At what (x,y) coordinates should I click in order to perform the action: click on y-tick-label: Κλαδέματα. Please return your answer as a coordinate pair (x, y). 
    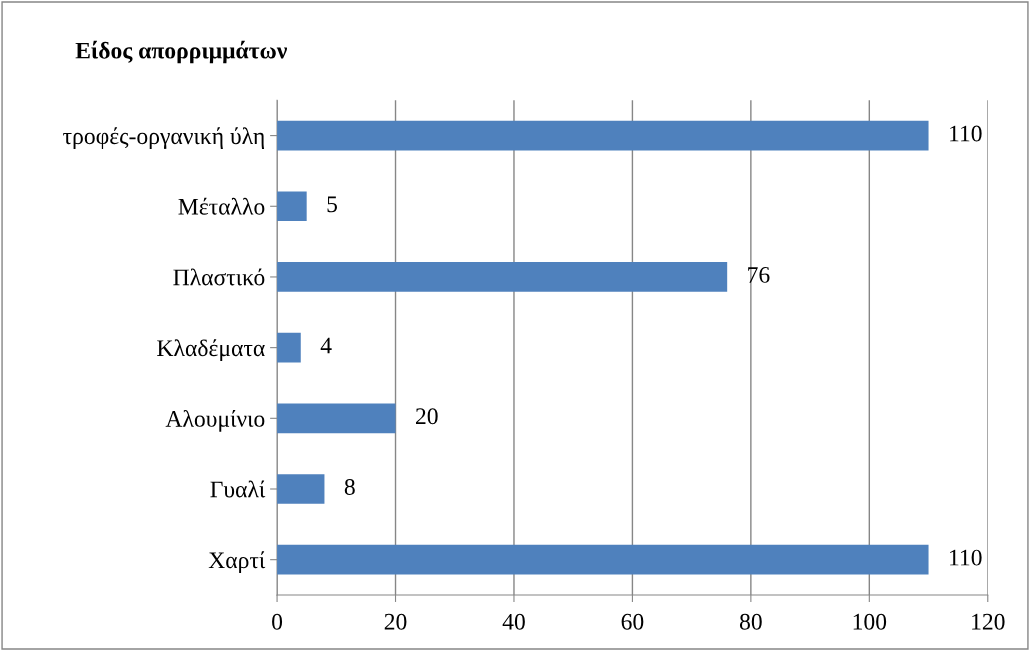
    Looking at the image, I should click on (211, 350).